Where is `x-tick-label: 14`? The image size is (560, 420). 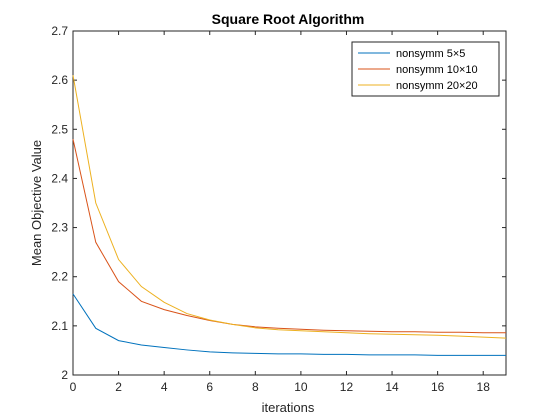
x-tick-label: 14 is located at coordinates (392, 387).